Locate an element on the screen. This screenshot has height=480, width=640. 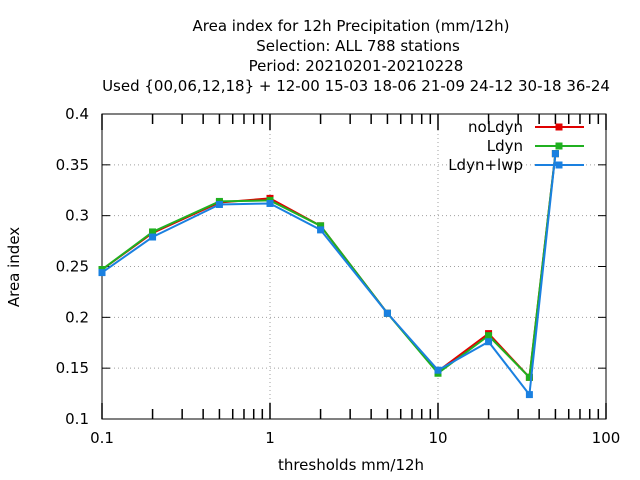
legend-label: Ldyn+lwp is located at coordinates (485, 165).